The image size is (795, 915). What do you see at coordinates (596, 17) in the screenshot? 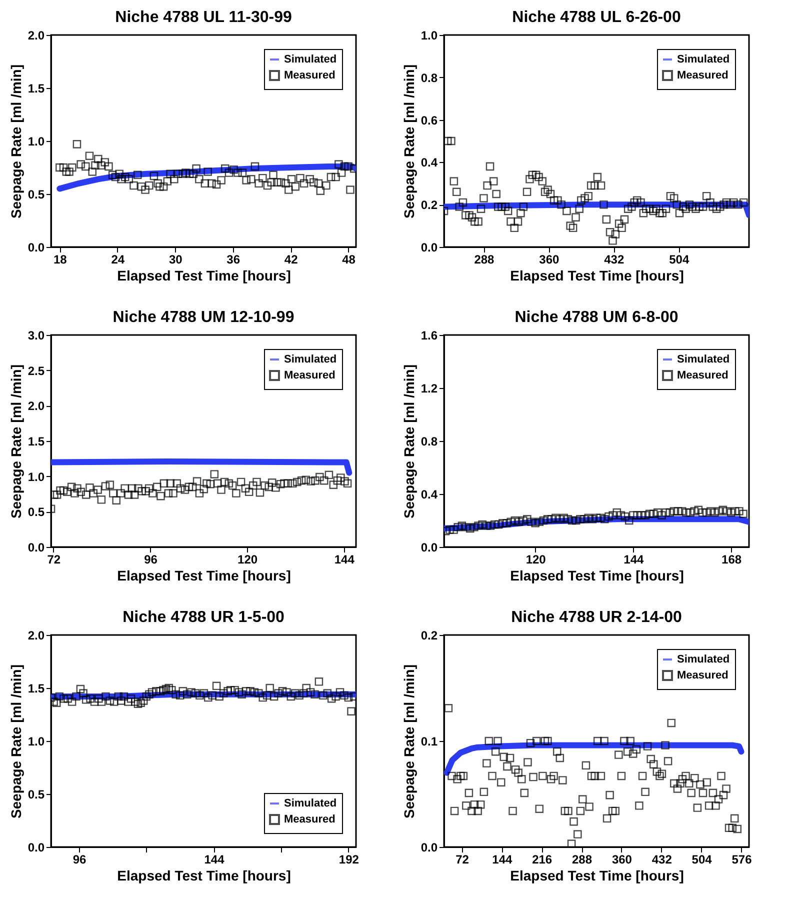
I see `chart-title: Niche 4788 UL 6-26-00` at bounding box center [596, 17].